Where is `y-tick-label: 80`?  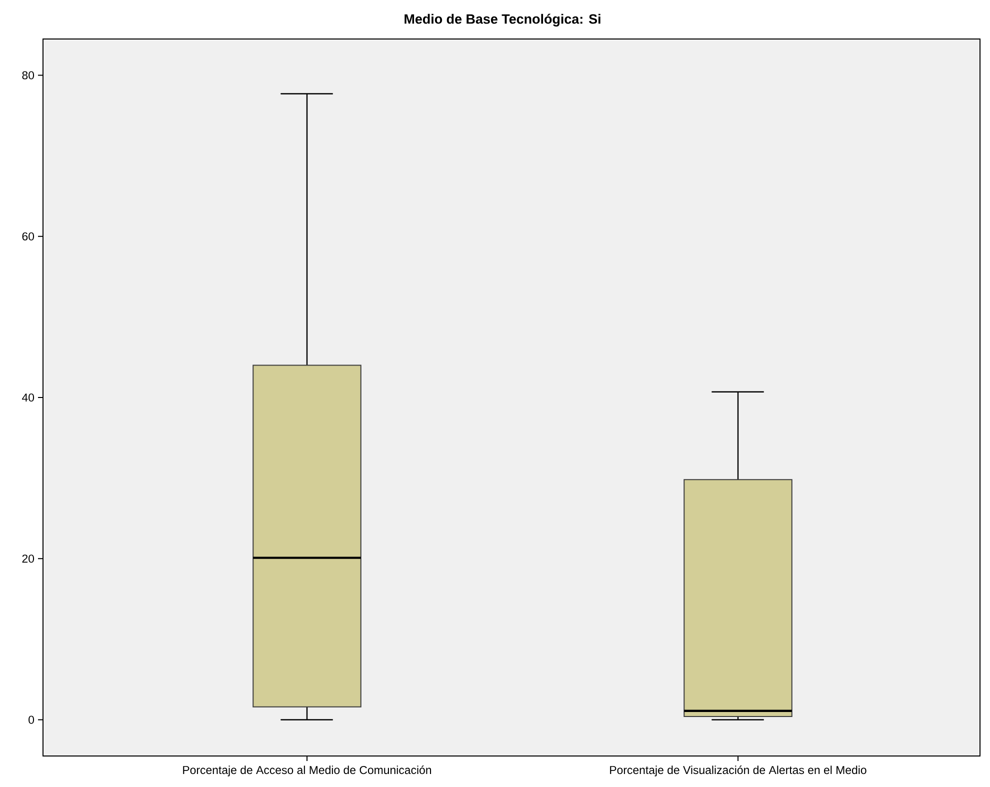 y-tick-label: 80 is located at coordinates (28, 75).